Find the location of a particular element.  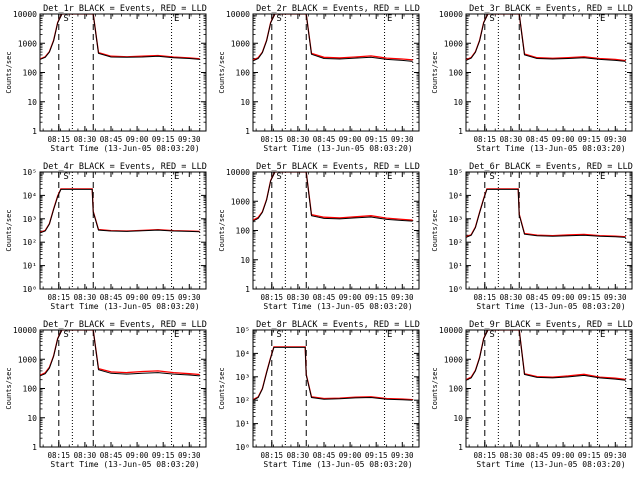

panel-title: Det_6r BLACK = Events, RED = LLD is located at coordinates (551, 167).